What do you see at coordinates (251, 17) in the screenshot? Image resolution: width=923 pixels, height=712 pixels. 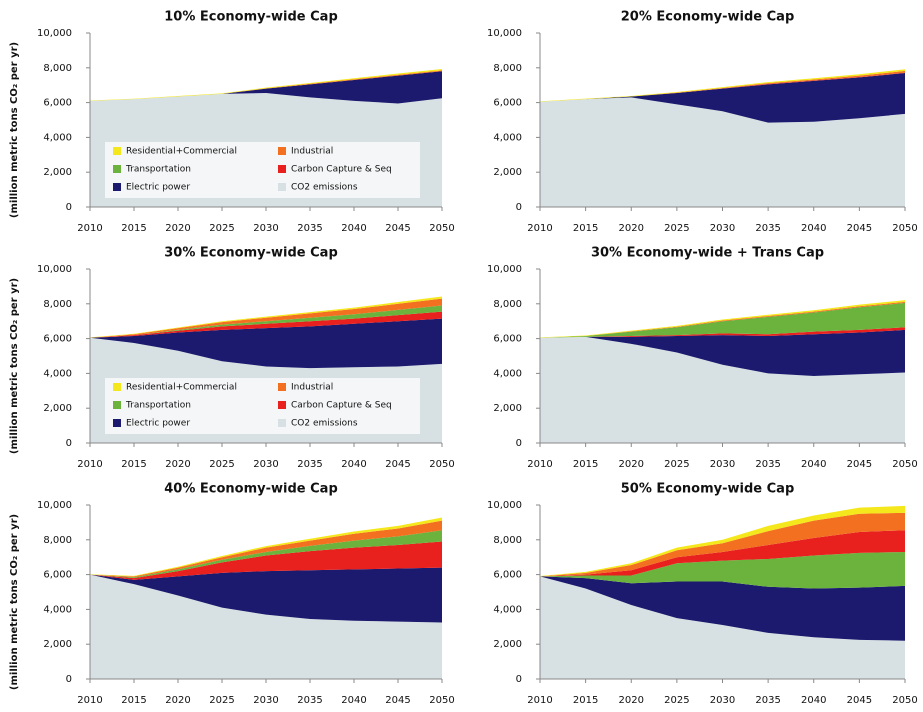 I see `chart-title: 10% Economy-wide Cap` at bounding box center [251, 17].